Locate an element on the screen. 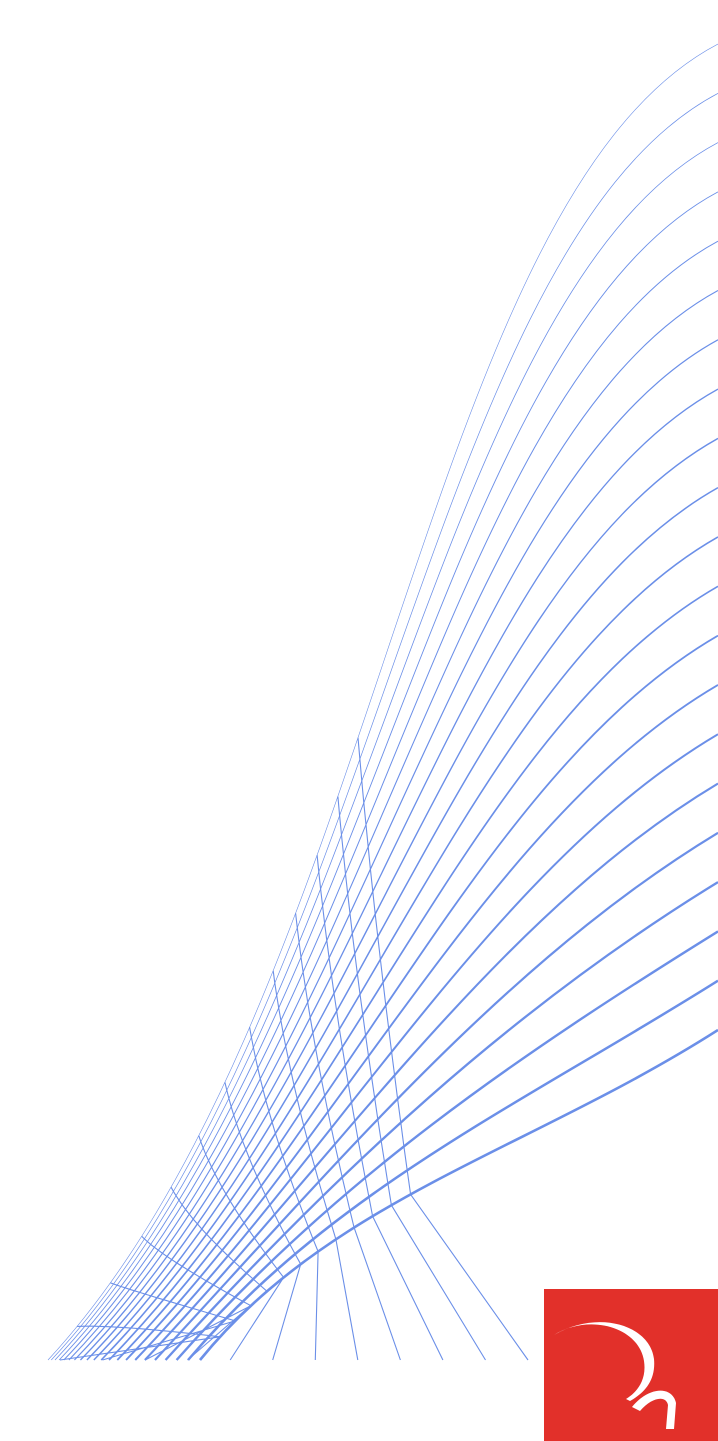 Image resolution: width=718 pixels, height=1441 pixels. brand-swoosh-logo-icon is located at coordinates (631, 1365).